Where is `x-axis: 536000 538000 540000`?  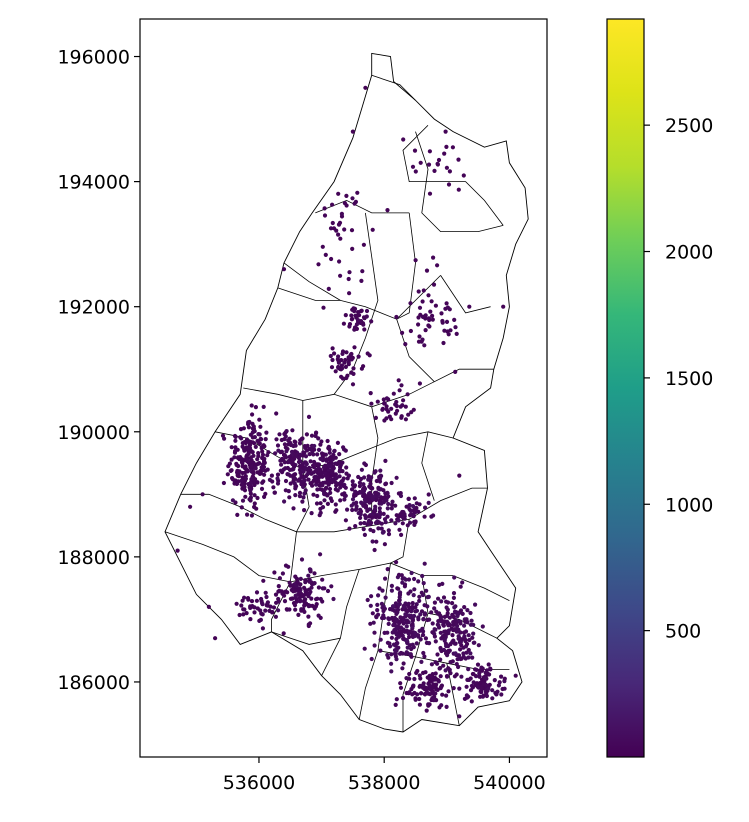
x-axis: 536000 538000 540000 is located at coordinates (384, 775).